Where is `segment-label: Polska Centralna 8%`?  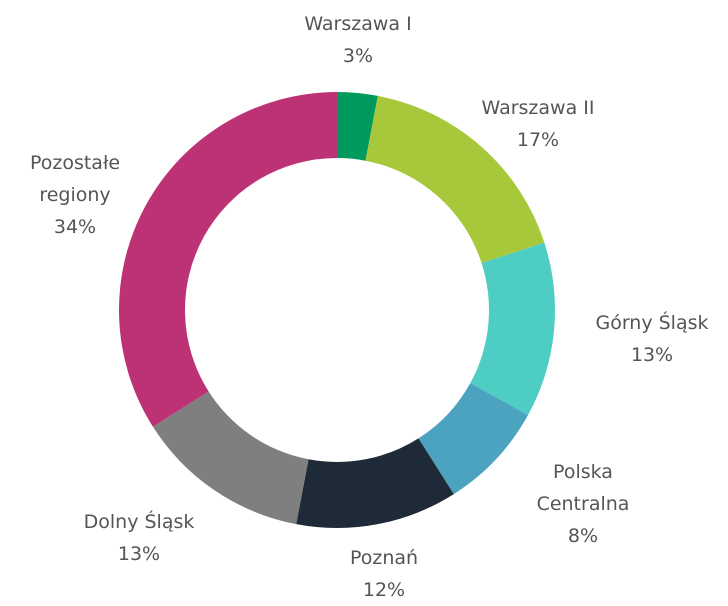 segment-label: Polska Centralna 8% is located at coordinates (583, 504).